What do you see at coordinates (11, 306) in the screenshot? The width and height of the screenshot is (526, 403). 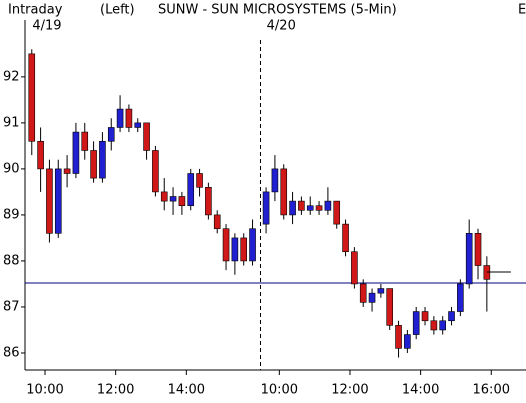 I see `y-tick-label: 87` at bounding box center [11, 306].